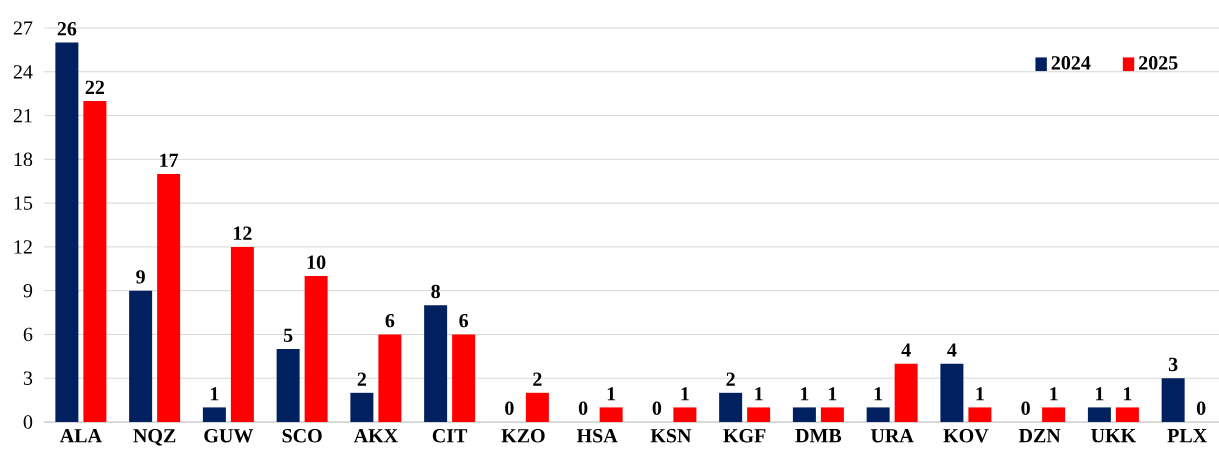  What do you see at coordinates (744, 436) in the screenshot?
I see `x-tick-label: KGF` at bounding box center [744, 436].